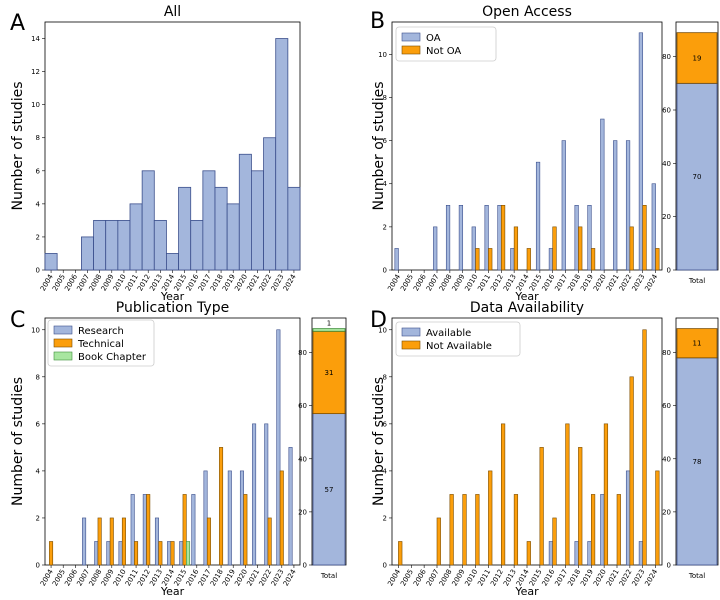 Image resolution: width=720 pixels, height=600 pixels. I want to click on y-tick-label: 8, so click(385, 377).